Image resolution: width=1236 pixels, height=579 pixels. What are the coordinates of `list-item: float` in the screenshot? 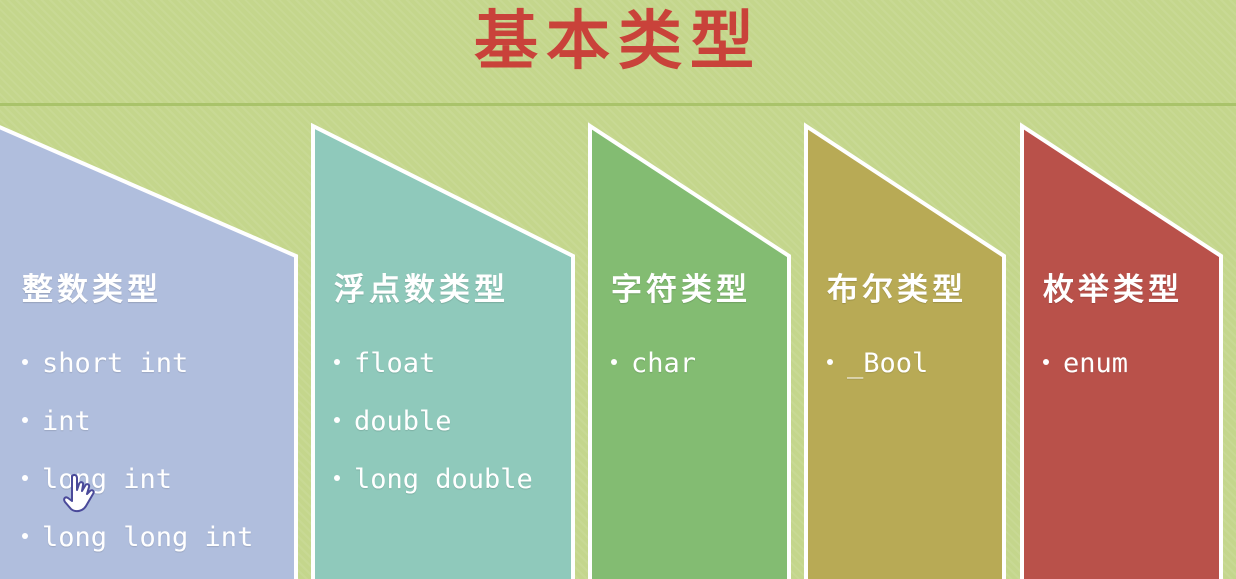 It's located at (433, 364).